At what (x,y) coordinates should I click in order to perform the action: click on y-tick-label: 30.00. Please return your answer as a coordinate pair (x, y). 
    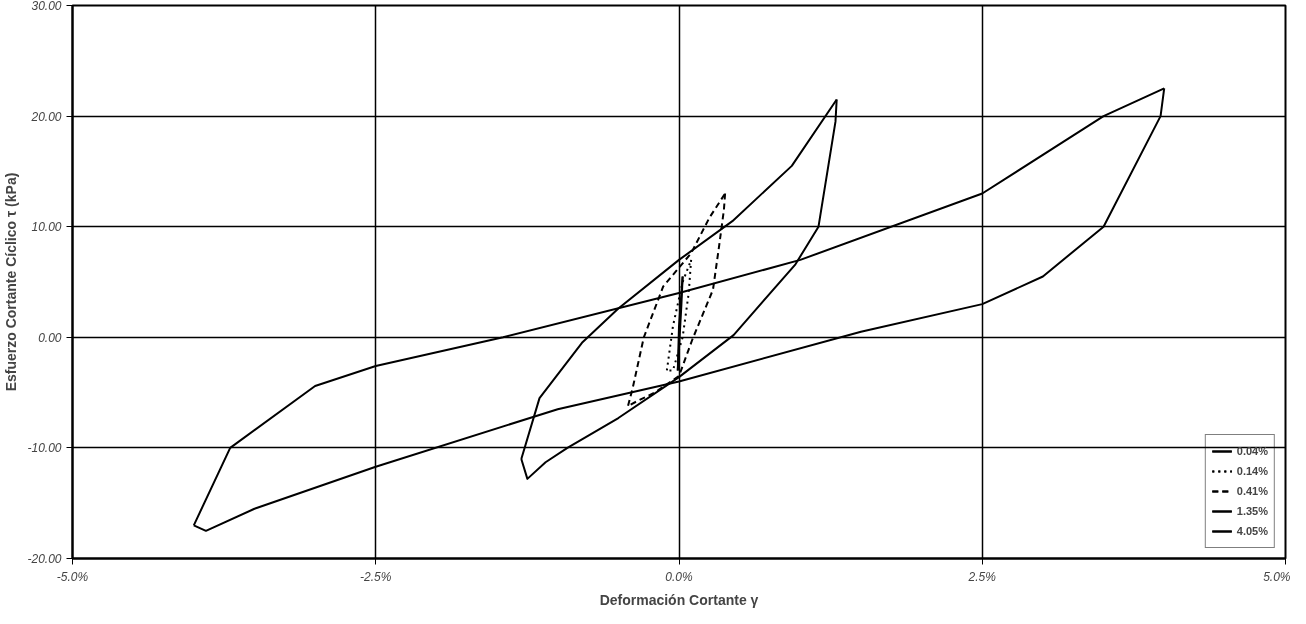
    Looking at the image, I should click on (46, 6).